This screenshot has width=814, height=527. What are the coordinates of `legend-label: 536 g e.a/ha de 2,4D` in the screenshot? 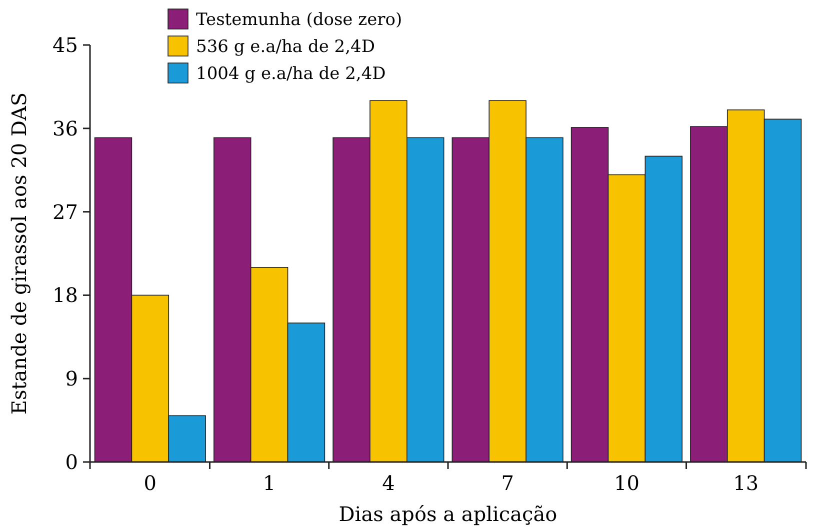 It's located at (285, 46).